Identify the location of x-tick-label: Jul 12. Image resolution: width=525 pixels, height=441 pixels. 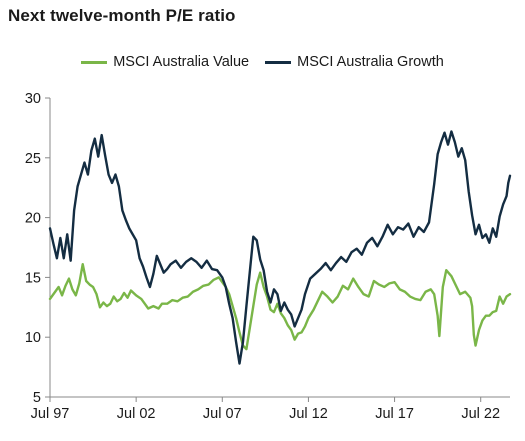
(308, 414).